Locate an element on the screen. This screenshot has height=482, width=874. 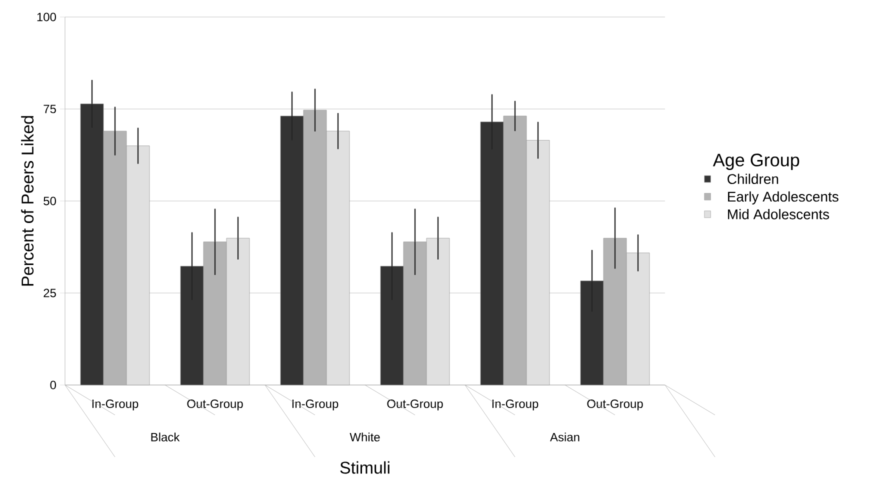
text: Asian is located at coordinates (565, 437).